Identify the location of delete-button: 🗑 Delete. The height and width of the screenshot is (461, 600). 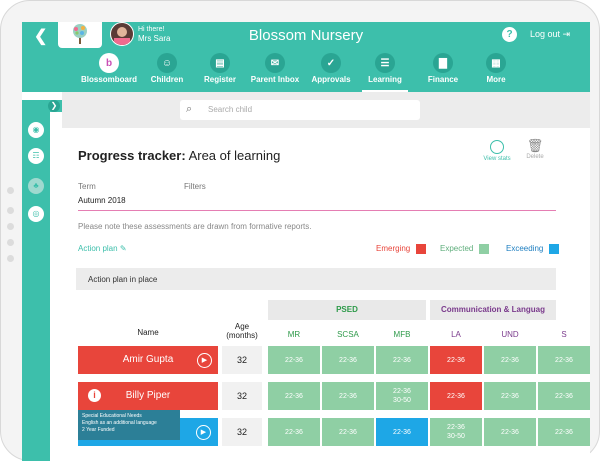
(535, 149).